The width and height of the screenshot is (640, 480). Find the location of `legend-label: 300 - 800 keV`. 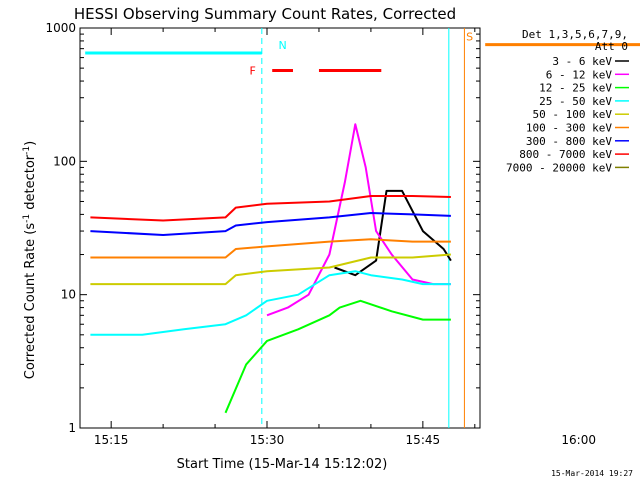

legend-label: 300 - 800 keV is located at coordinates (569, 141).